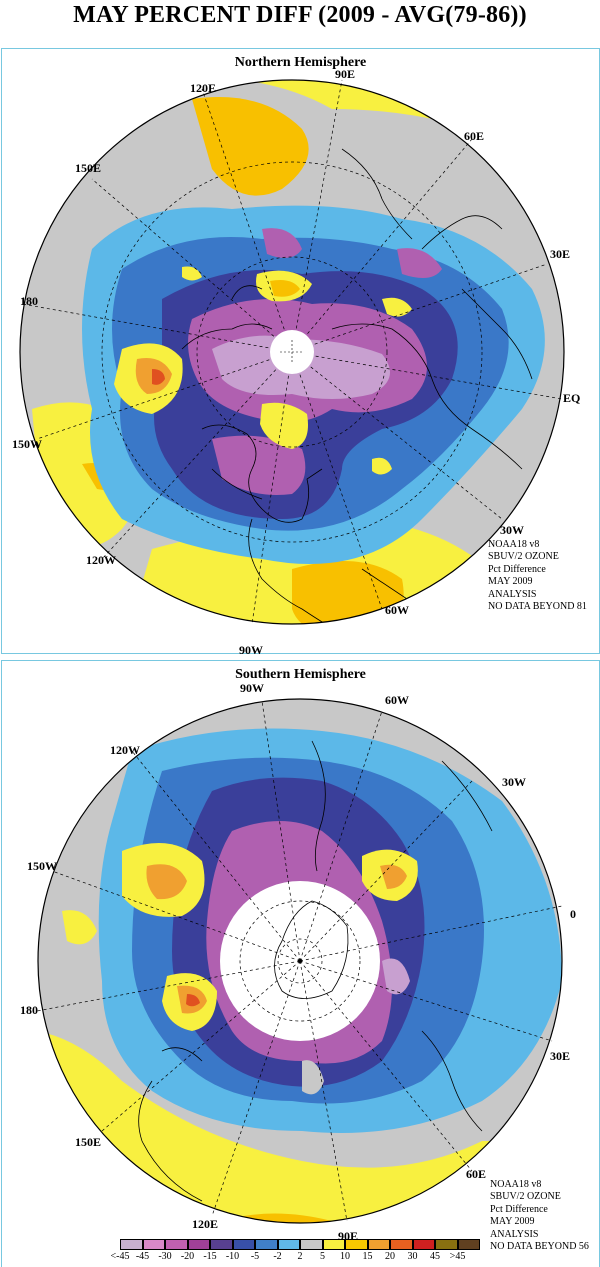  What do you see at coordinates (397, 700) in the screenshot?
I see `south-lon-label: 60W` at bounding box center [397, 700].